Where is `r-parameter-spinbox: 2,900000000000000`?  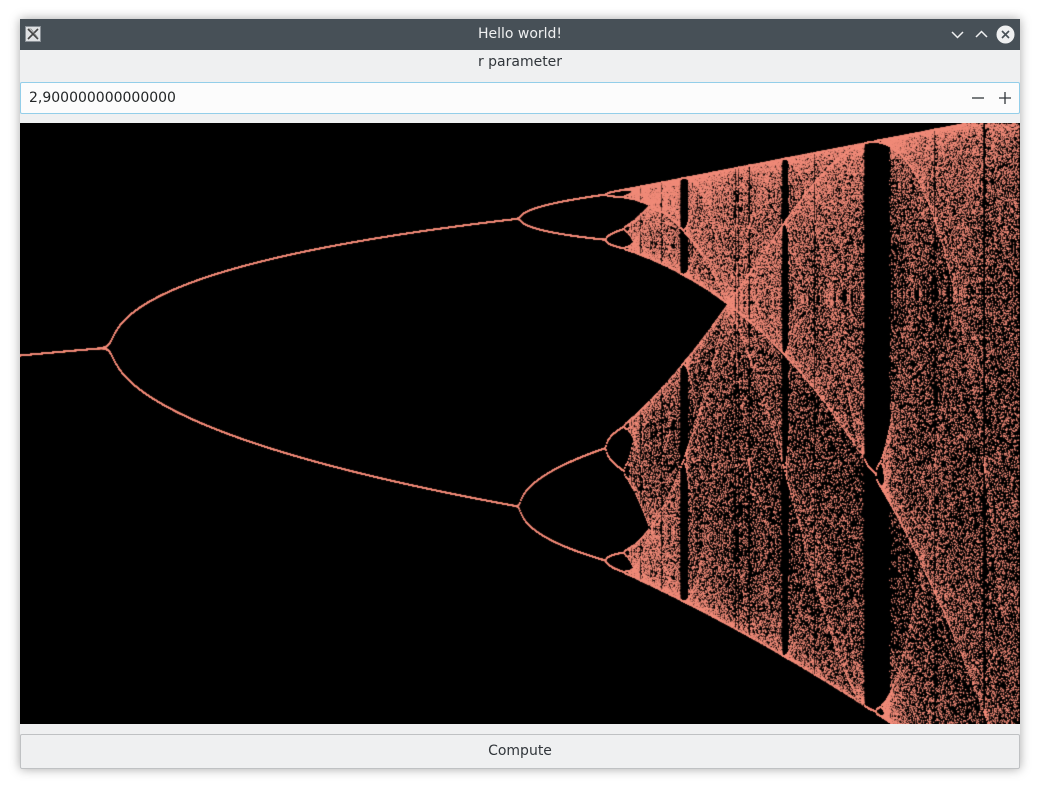 r-parameter-spinbox: 2,900000000000000 is located at coordinates (520, 98).